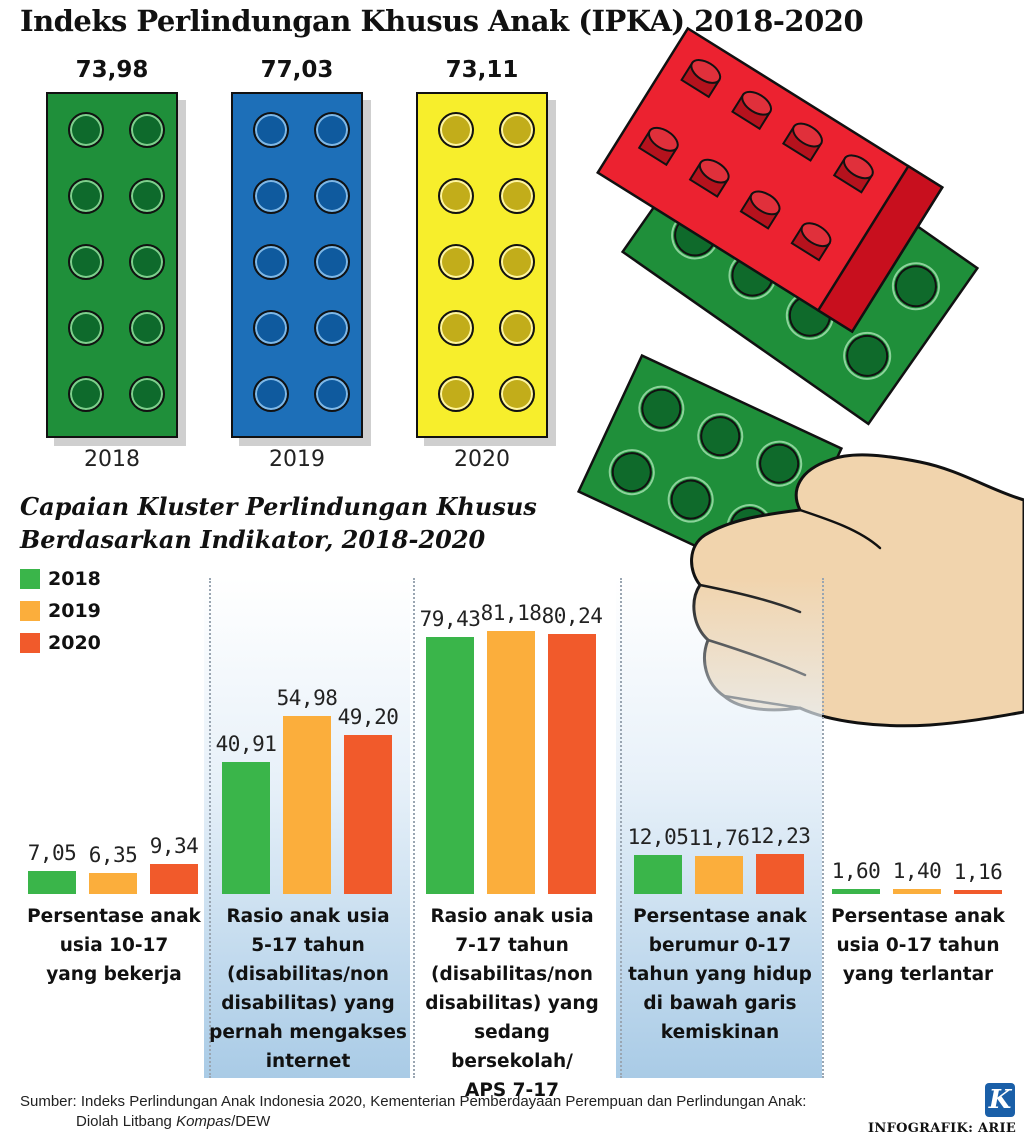  Describe the element at coordinates (112, 265) in the screenshot. I see `ipka-bar-2018` at that location.